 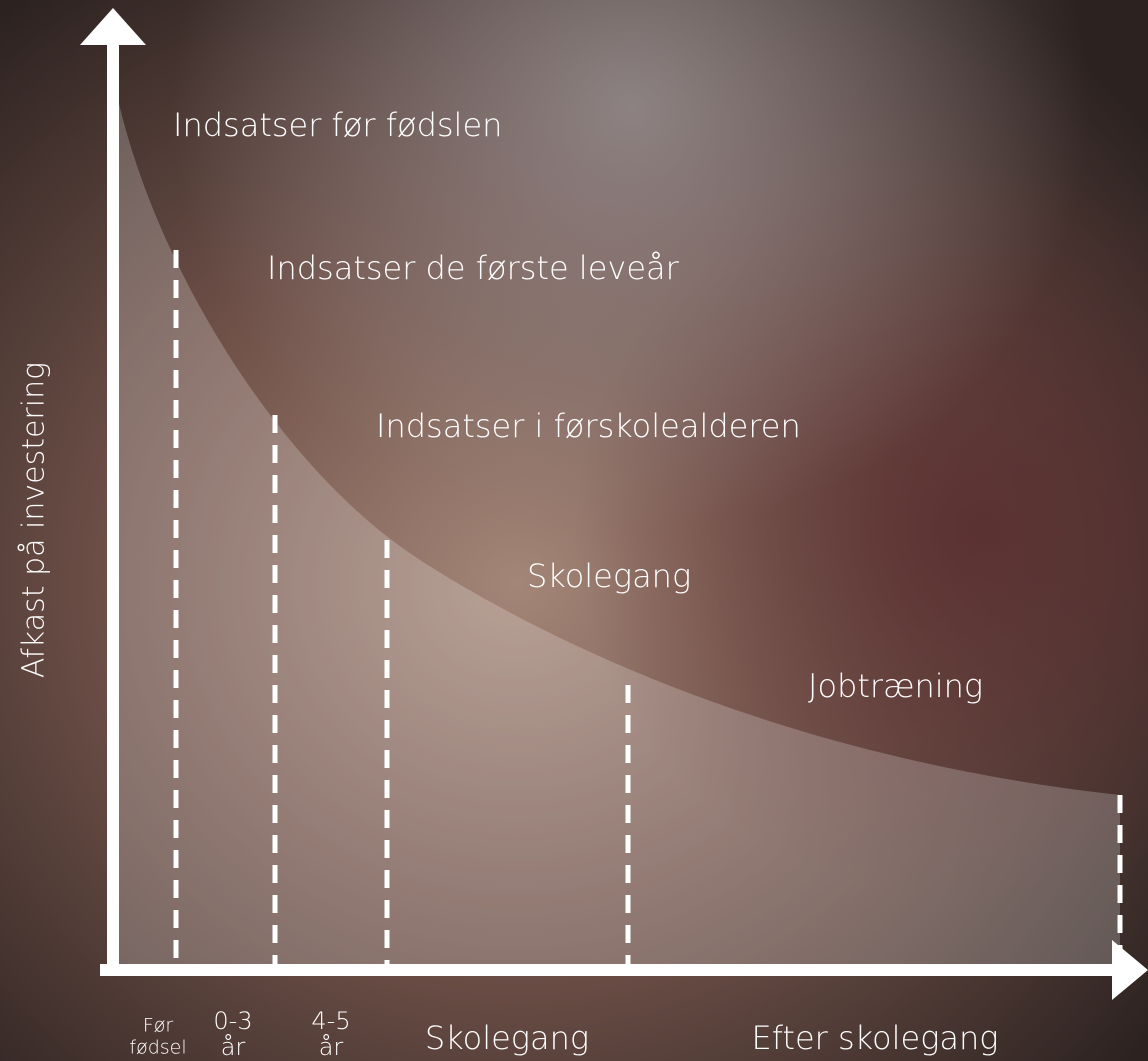 I want to click on stage-label: Indsatser i førskolealderen, so click(x=588, y=426).